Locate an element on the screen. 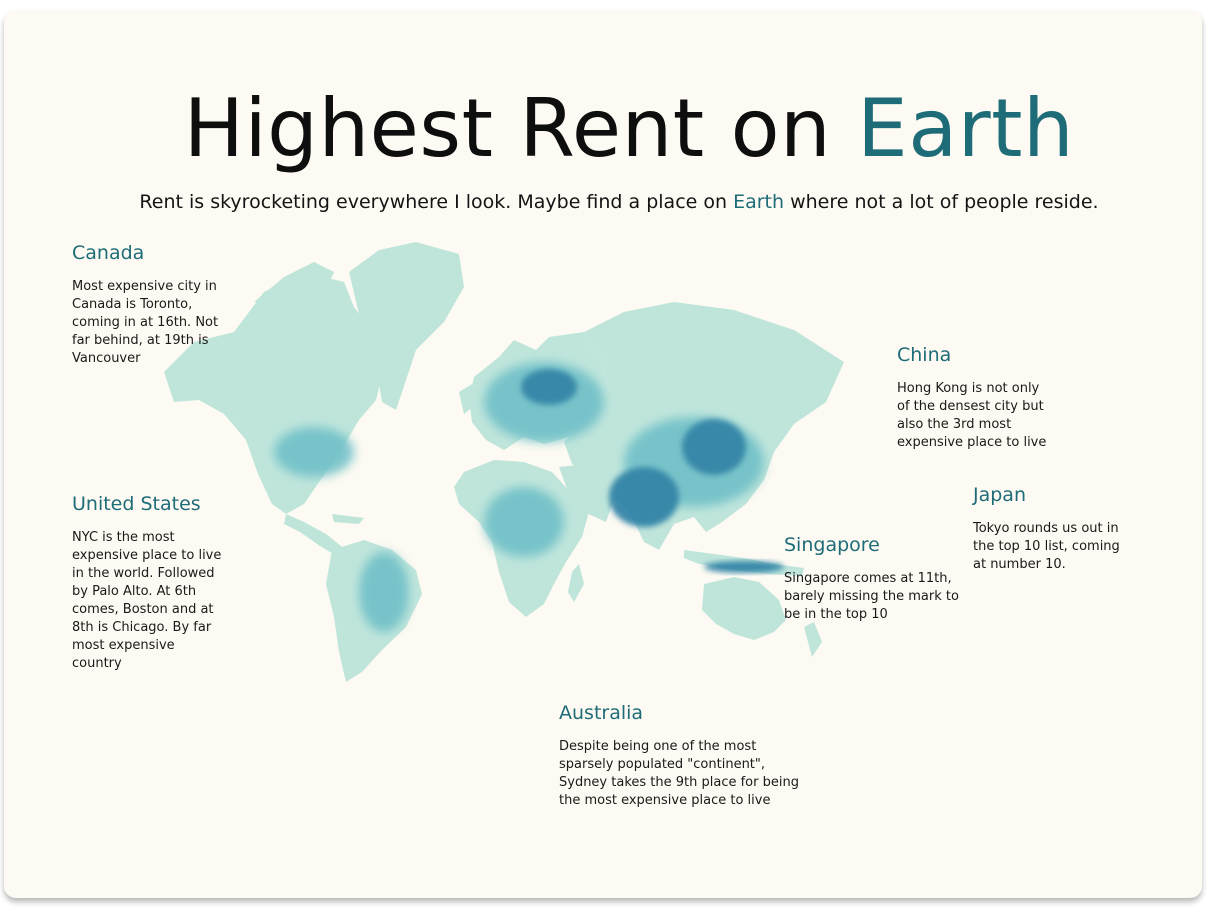  page-title: Highest Rent on Earth is located at coordinates (603, 128).